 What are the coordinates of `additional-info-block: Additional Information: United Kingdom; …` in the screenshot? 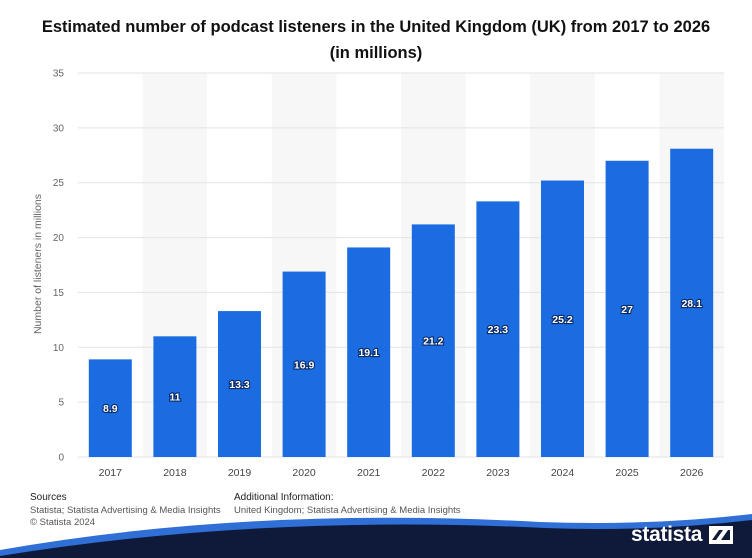 It's located at (347, 504).